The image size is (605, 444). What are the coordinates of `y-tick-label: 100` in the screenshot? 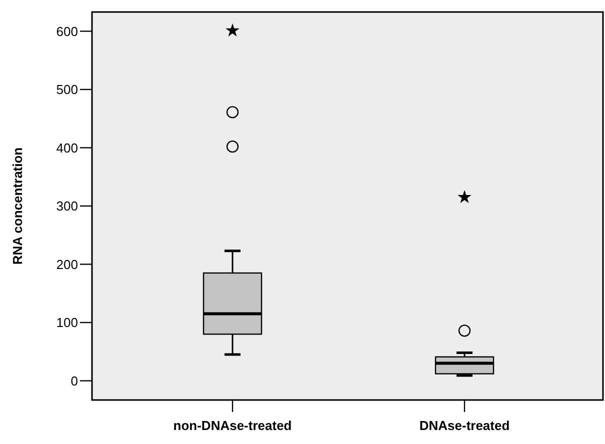 It's located at (67, 322).